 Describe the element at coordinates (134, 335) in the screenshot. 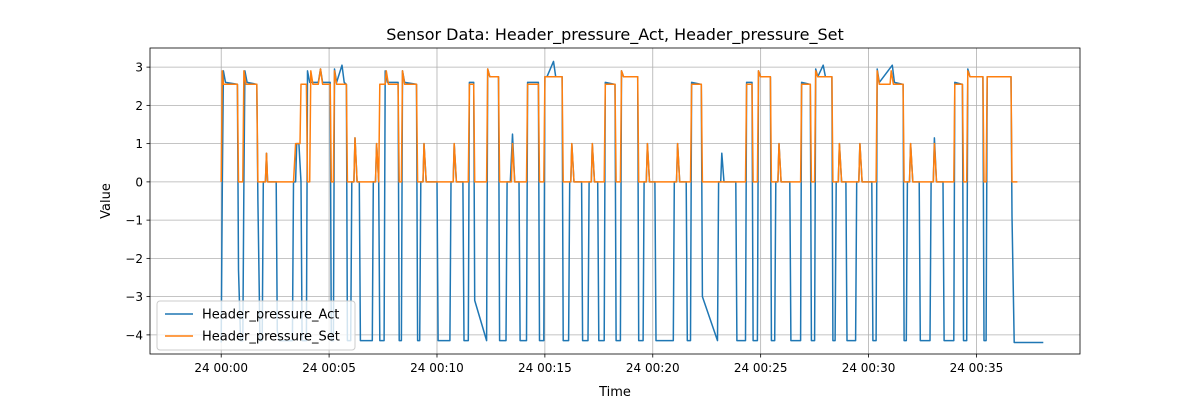

I see `y-tick-label: −4` at that location.